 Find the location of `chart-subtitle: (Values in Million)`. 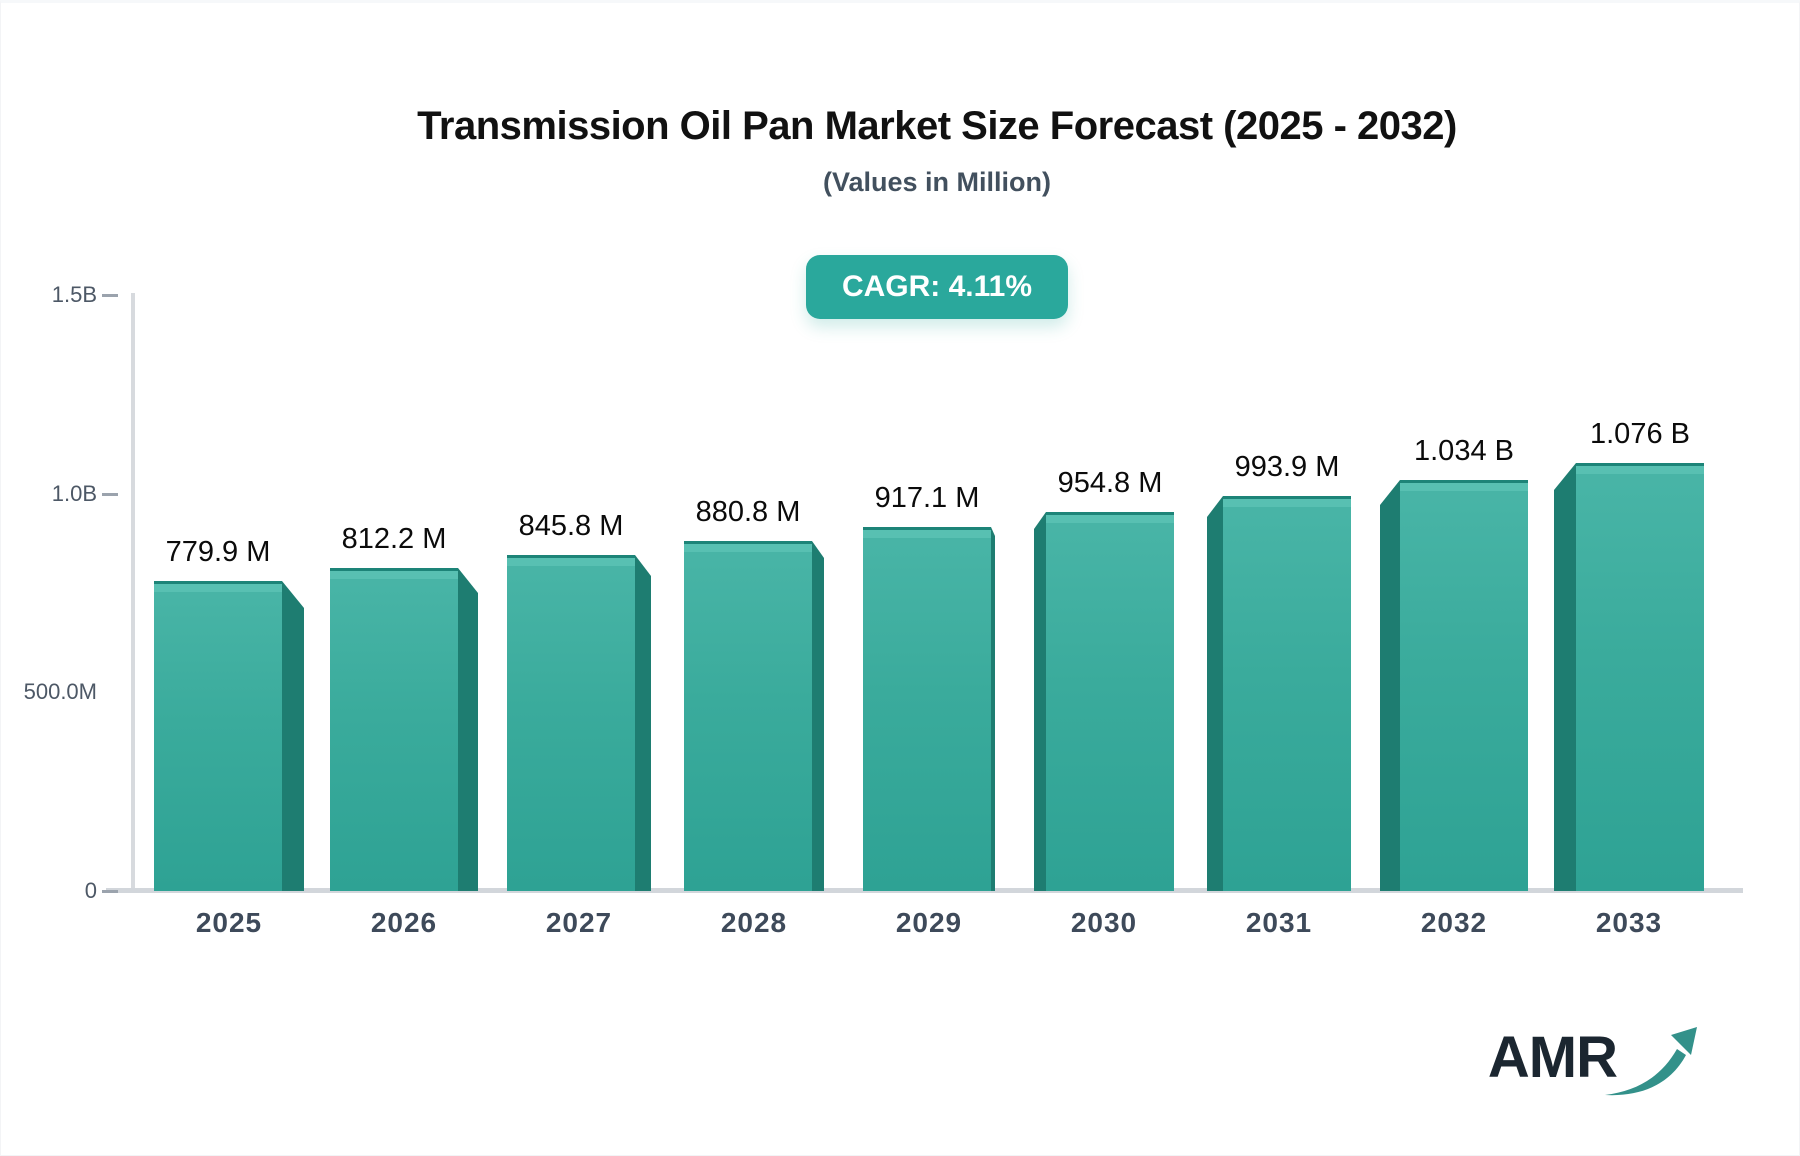

chart-subtitle: (Values in Million) is located at coordinates (937, 182).